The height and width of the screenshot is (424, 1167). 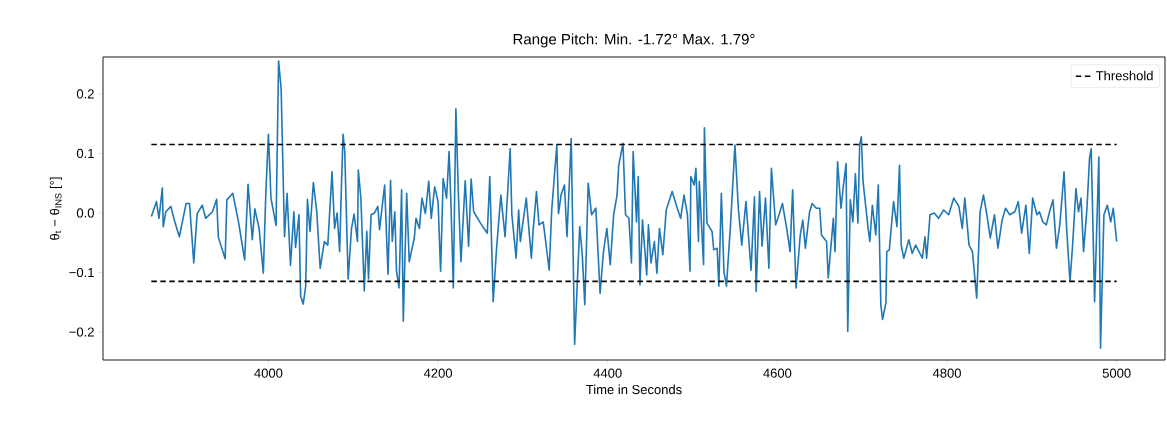 I want to click on y-tick-label: 0.2, so click(x=85, y=94).